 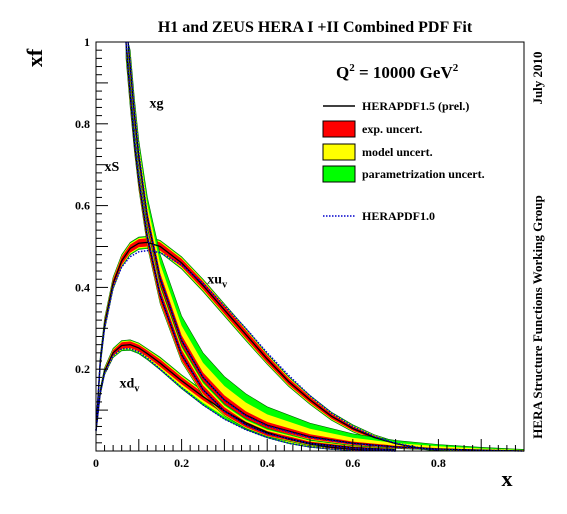 What do you see at coordinates (438, 463) in the screenshot?
I see `x-tick-label: 0.8` at bounding box center [438, 463].